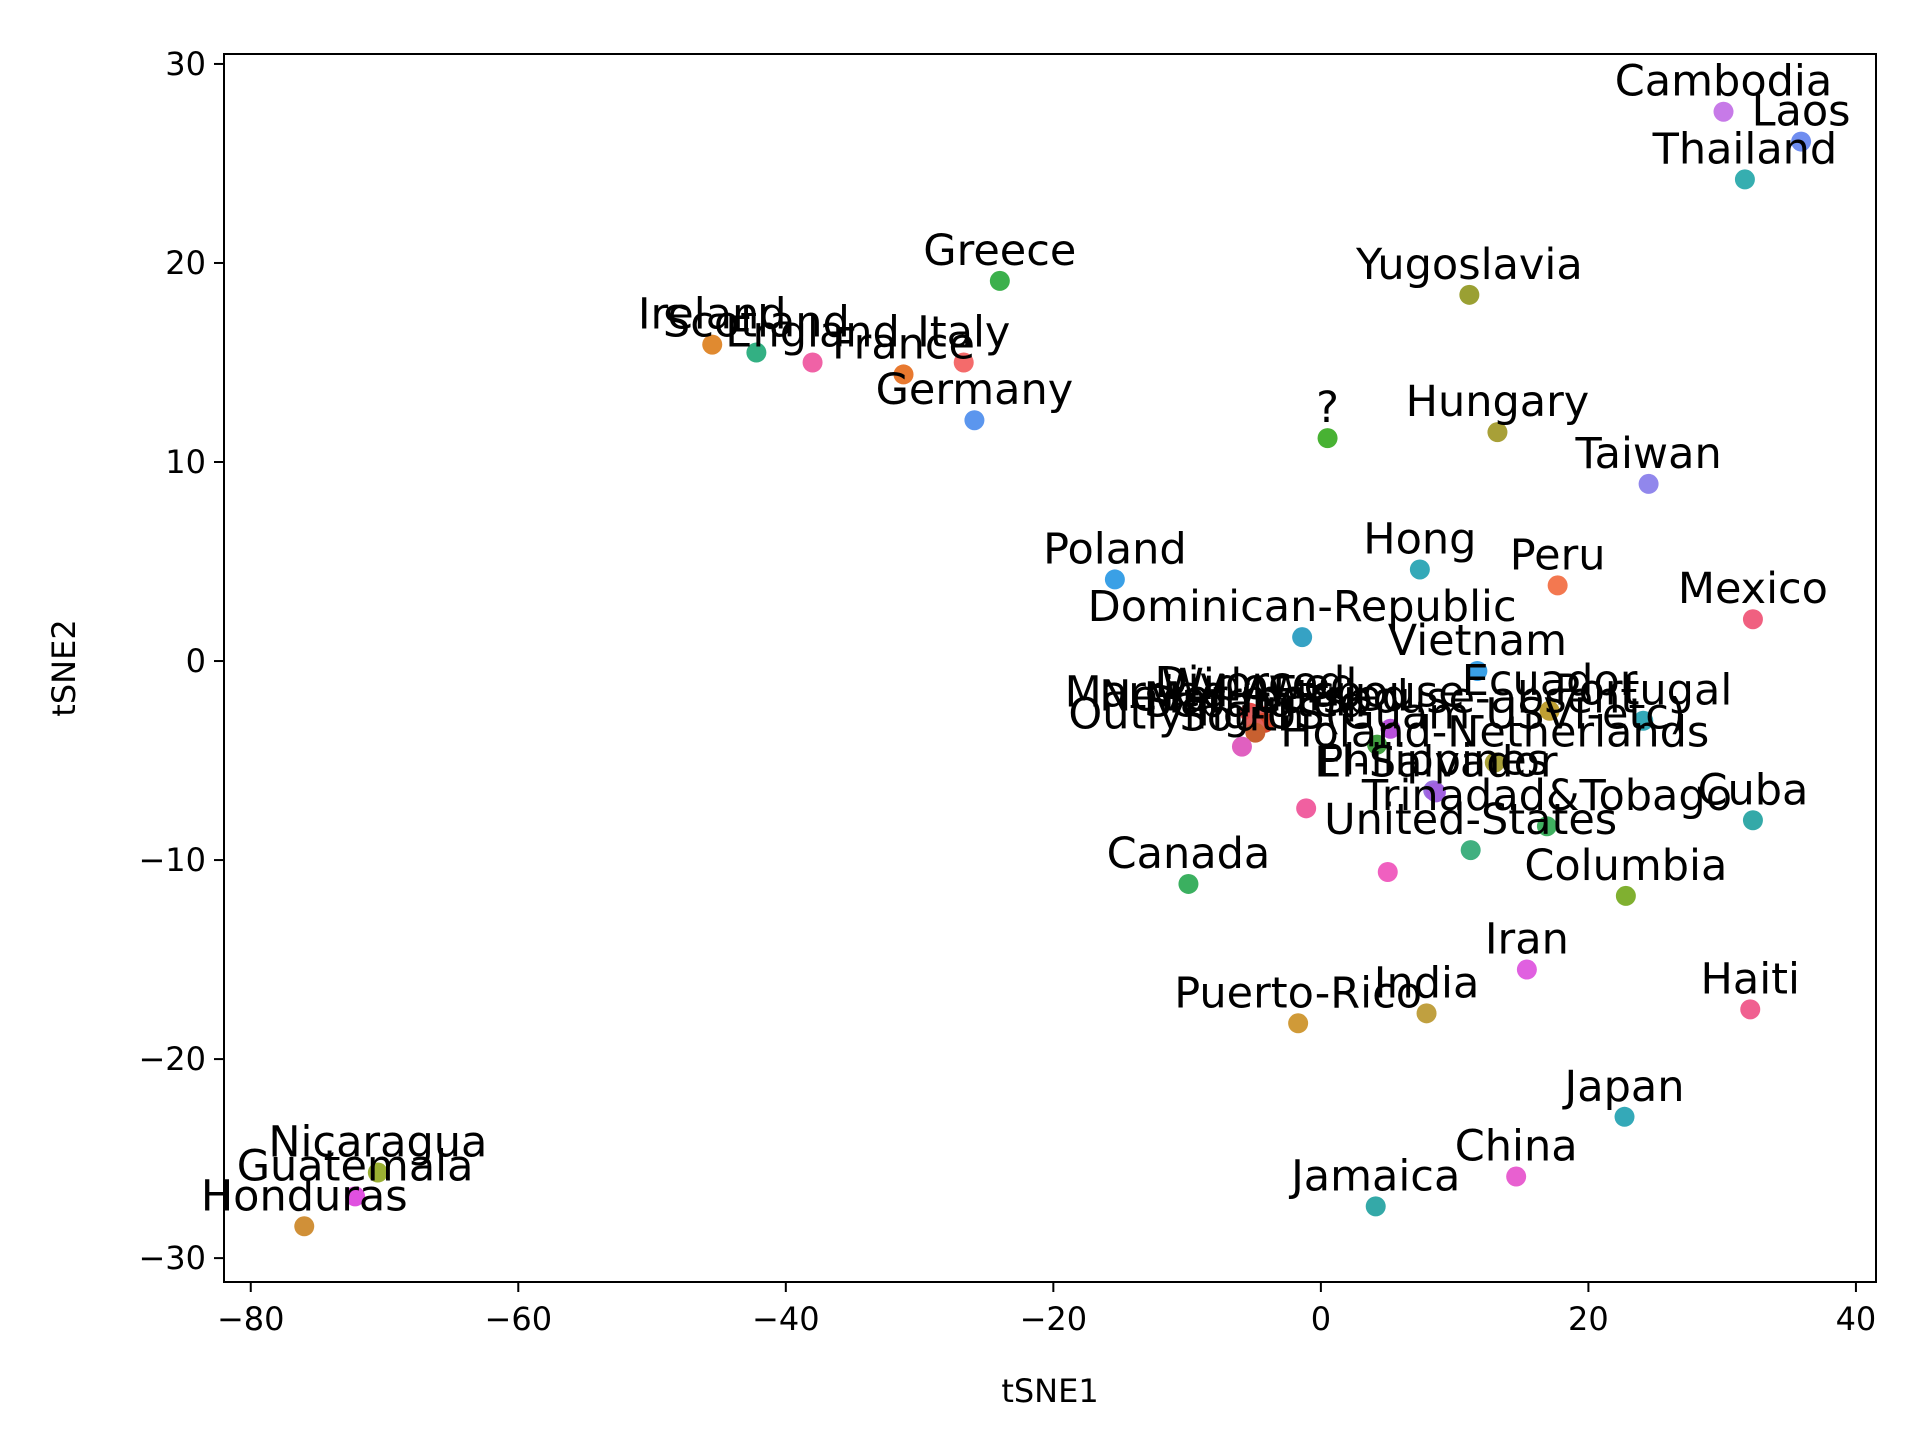 The height and width of the screenshot is (1440, 1920). Describe the element at coordinates (1250, 683) in the screenshot. I see `point-label: Divorced` at that location.